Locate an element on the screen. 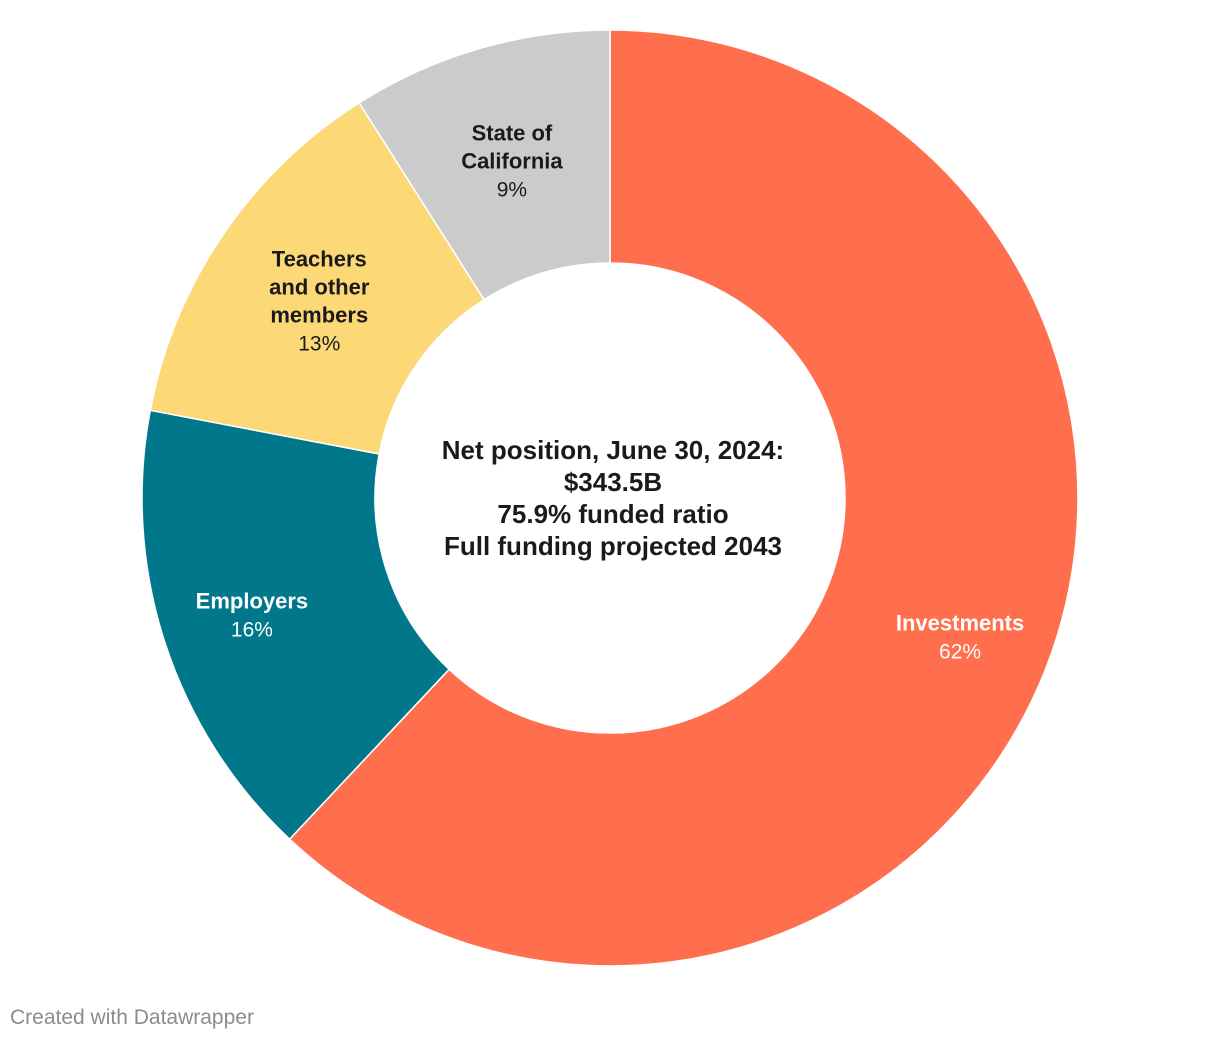  slice-label-name: Employers is located at coordinates (252, 600).